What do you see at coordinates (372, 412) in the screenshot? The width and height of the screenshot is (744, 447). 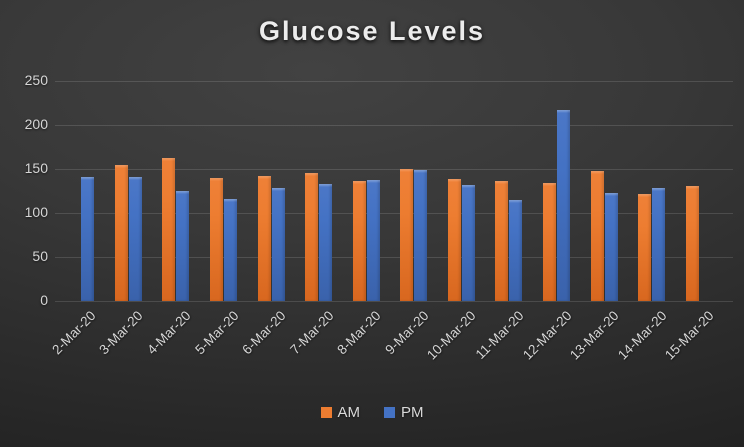 I see `legend: AM PM` at bounding box center [372, 412].